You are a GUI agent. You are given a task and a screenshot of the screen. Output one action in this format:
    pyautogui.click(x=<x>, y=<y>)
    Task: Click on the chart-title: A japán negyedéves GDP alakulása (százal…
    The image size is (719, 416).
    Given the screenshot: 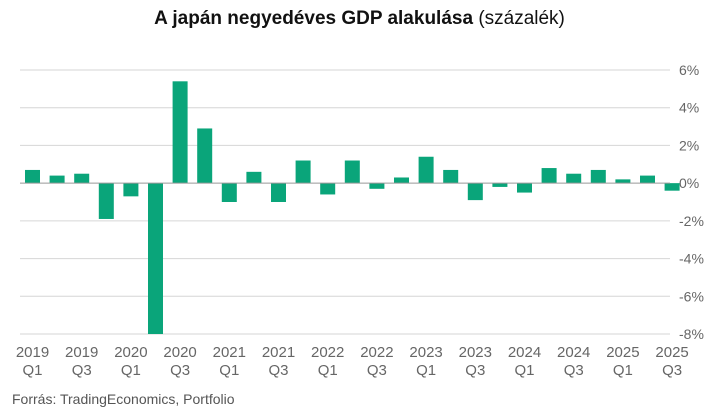 What is the action you would take?
    pyautogui.click(x=359, y=19)
    